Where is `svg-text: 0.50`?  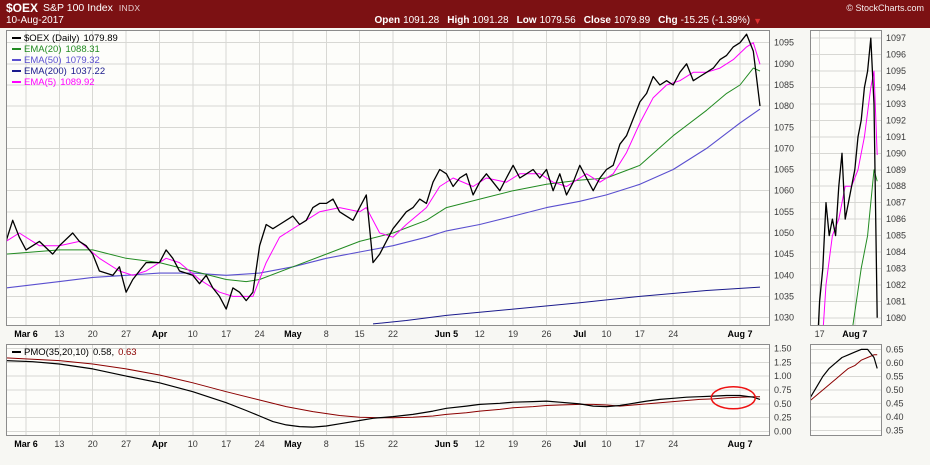
svg-text: 0.50 is located at coordinates (895, 390).